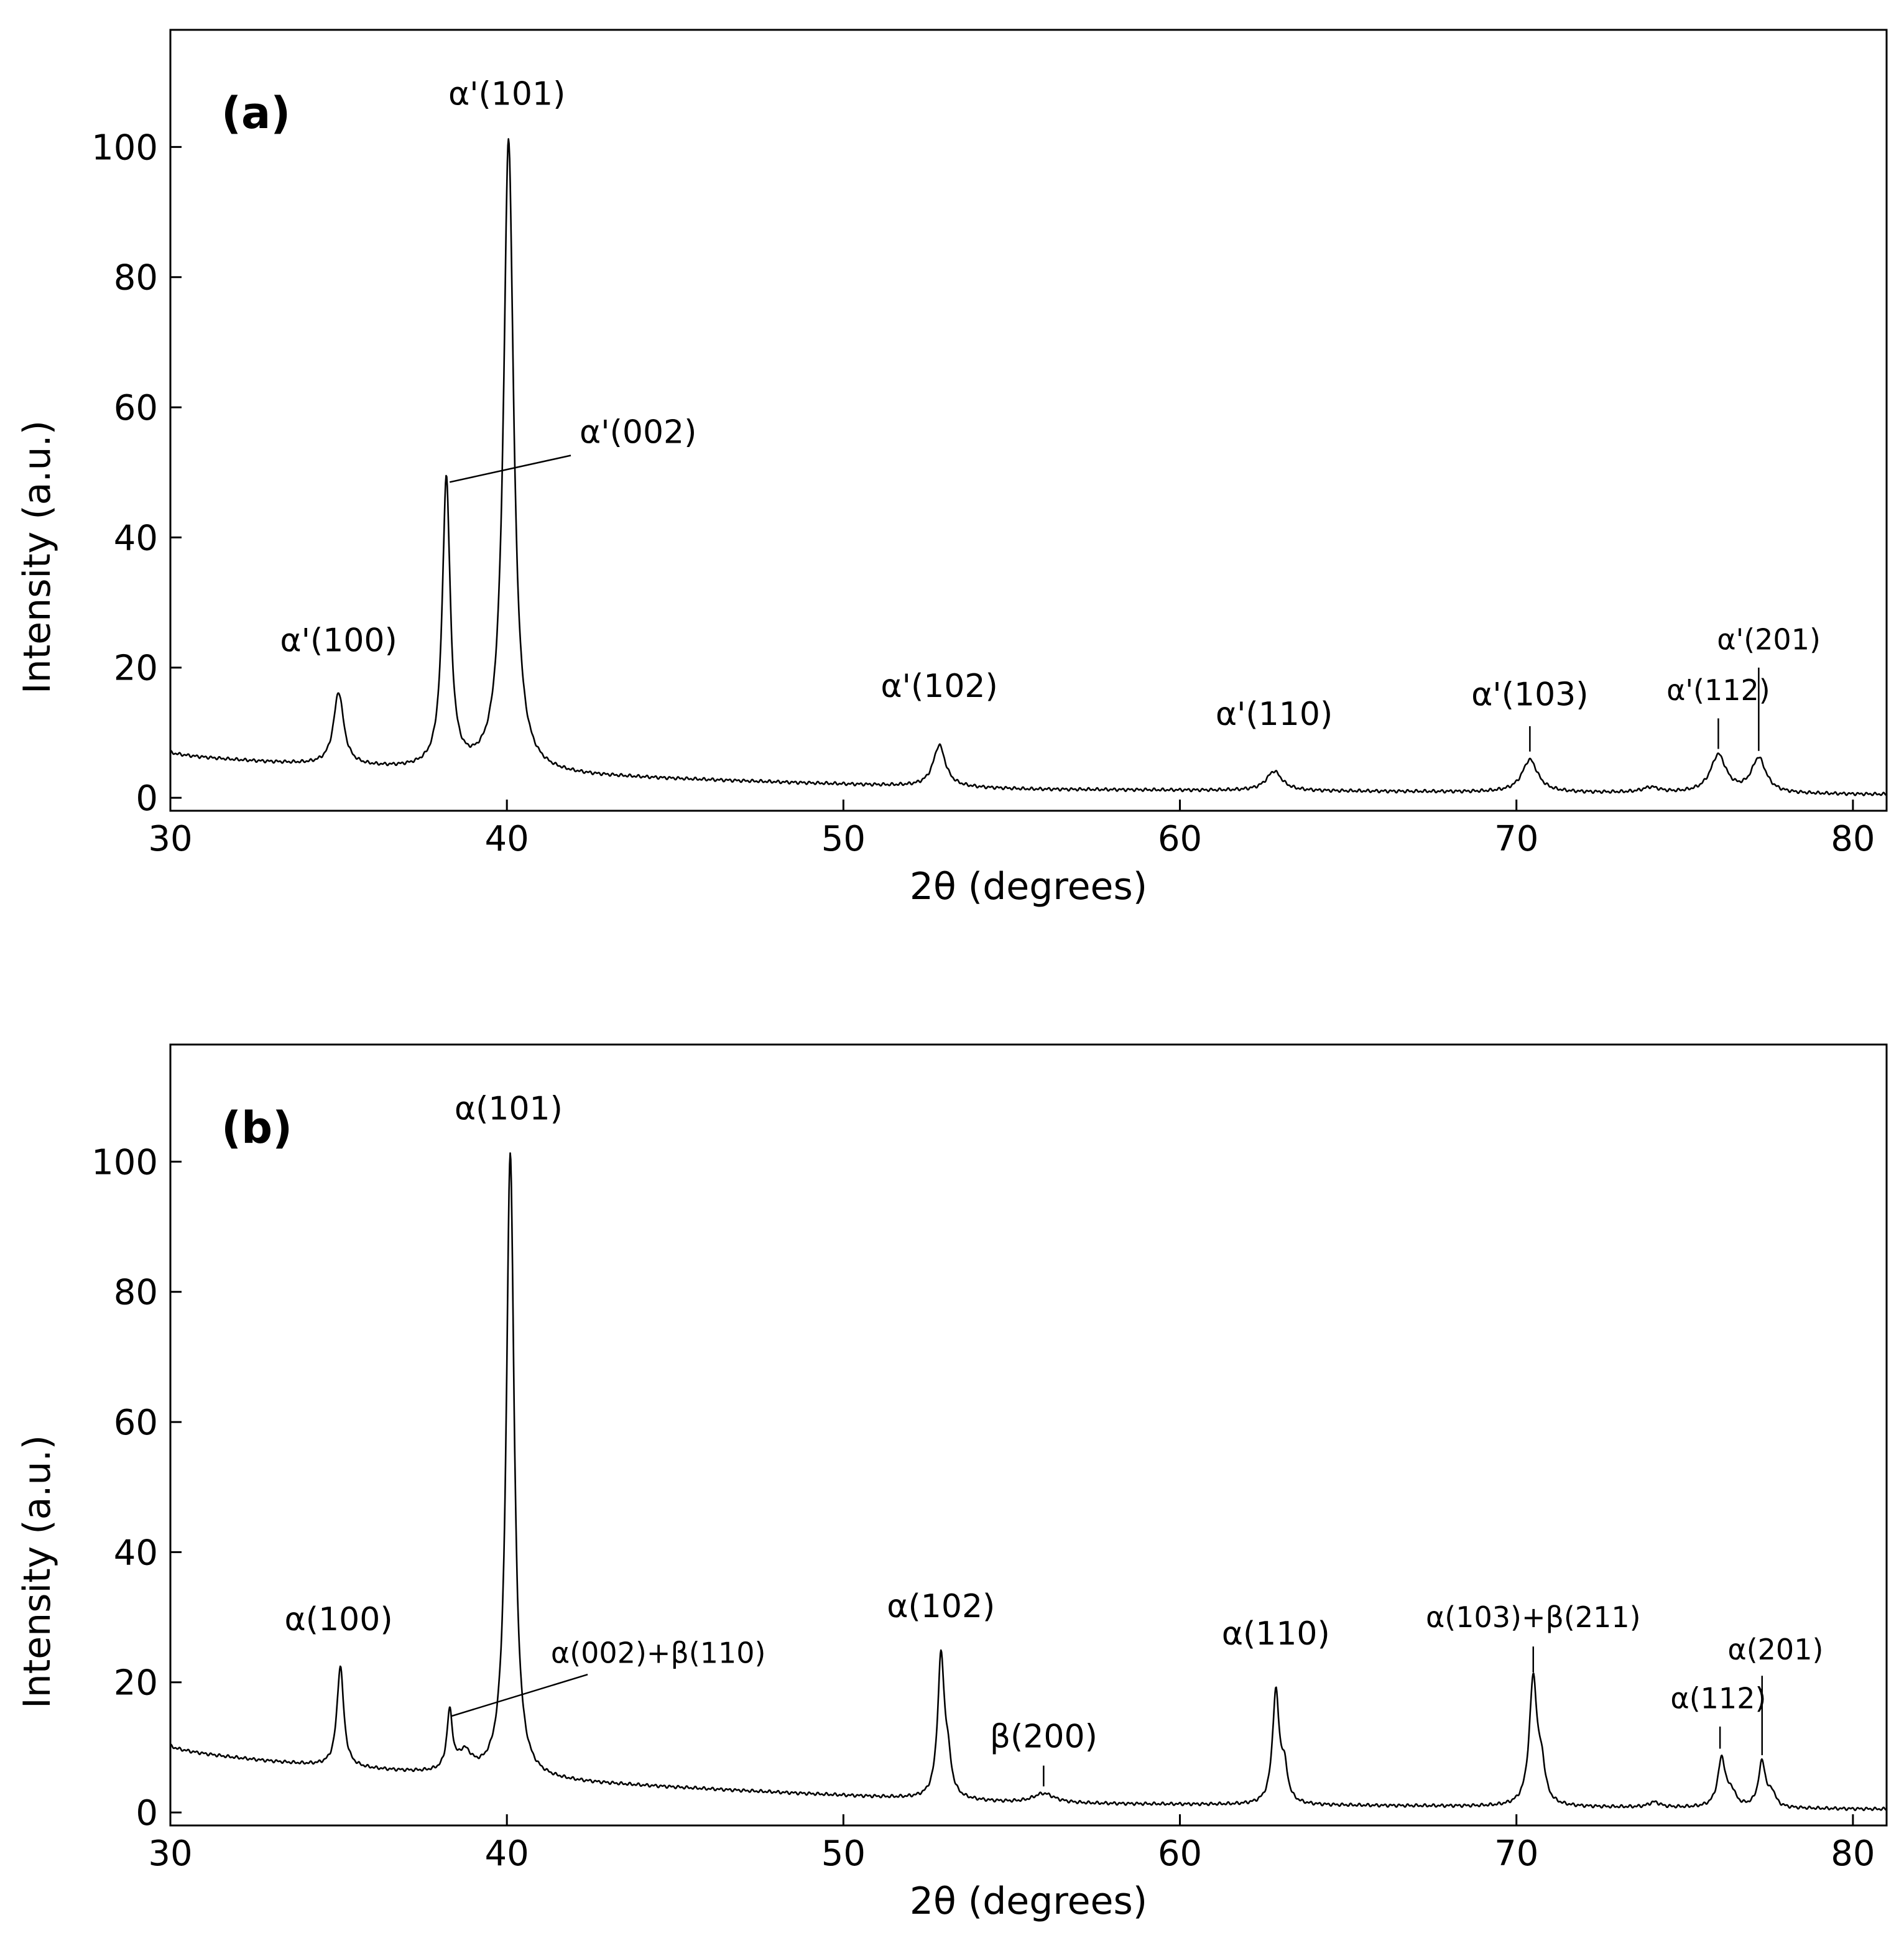  Describe the element at coordinates (506, 94) in the screenshot. I see `peak-label: α'(101)` at that location.